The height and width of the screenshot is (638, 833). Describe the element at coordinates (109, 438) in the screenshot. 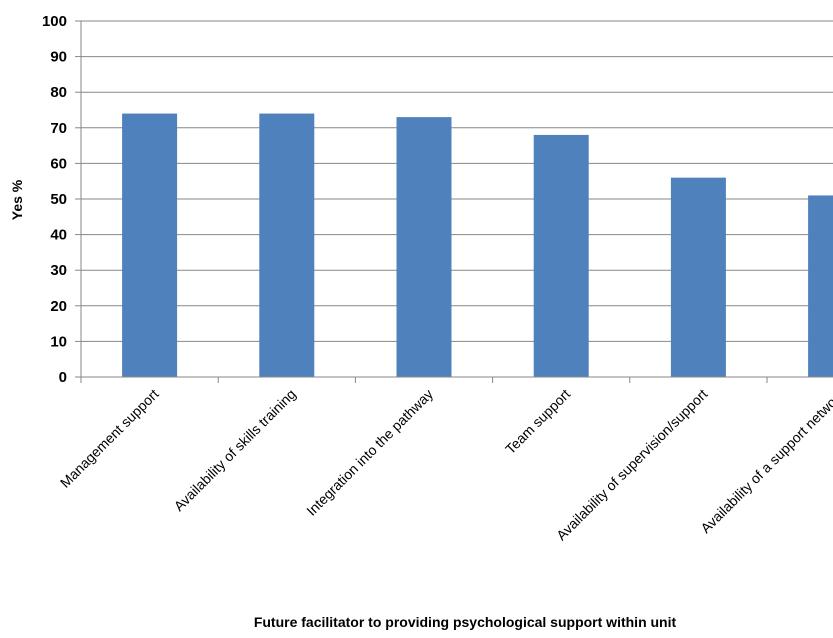

I see `x-category-label: Management support` at that location.